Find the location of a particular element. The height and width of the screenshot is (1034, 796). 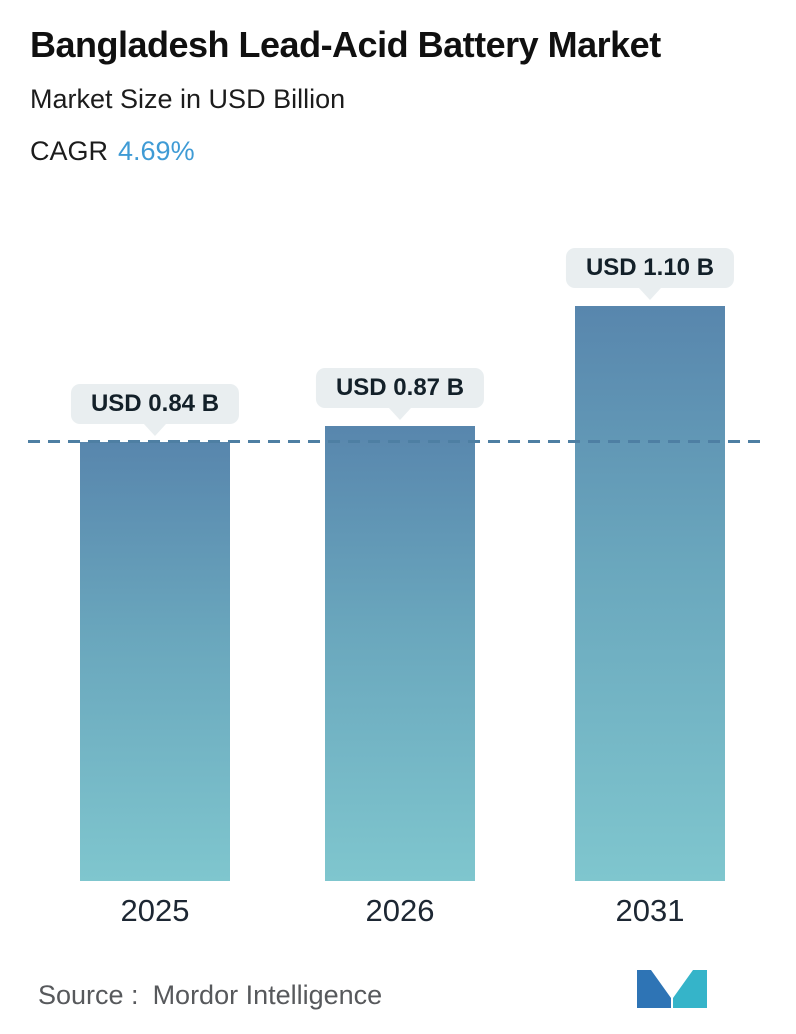

cagr-value: 4.69% is located at coordinates (156, 151).